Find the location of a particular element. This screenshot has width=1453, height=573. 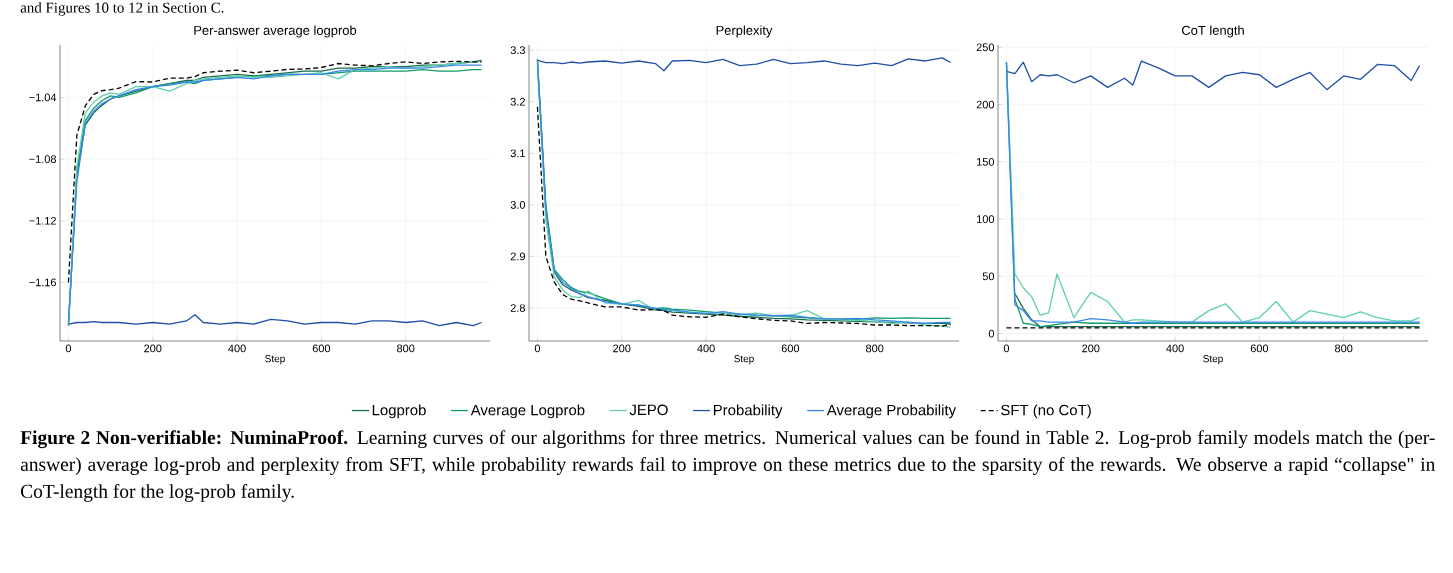

chart-title: CoT length is located at coordinates (1213, 31).